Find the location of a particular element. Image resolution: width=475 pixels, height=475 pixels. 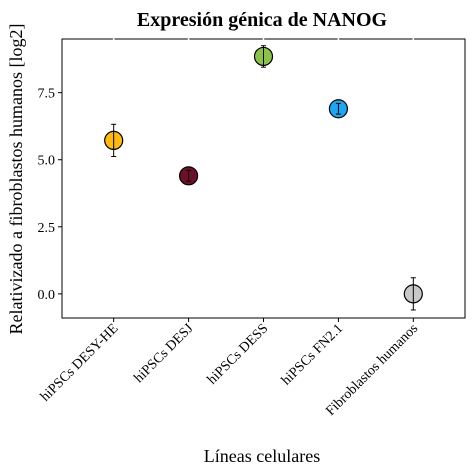

y-tick-label: 5.0 is located at coordinates (47, 161).